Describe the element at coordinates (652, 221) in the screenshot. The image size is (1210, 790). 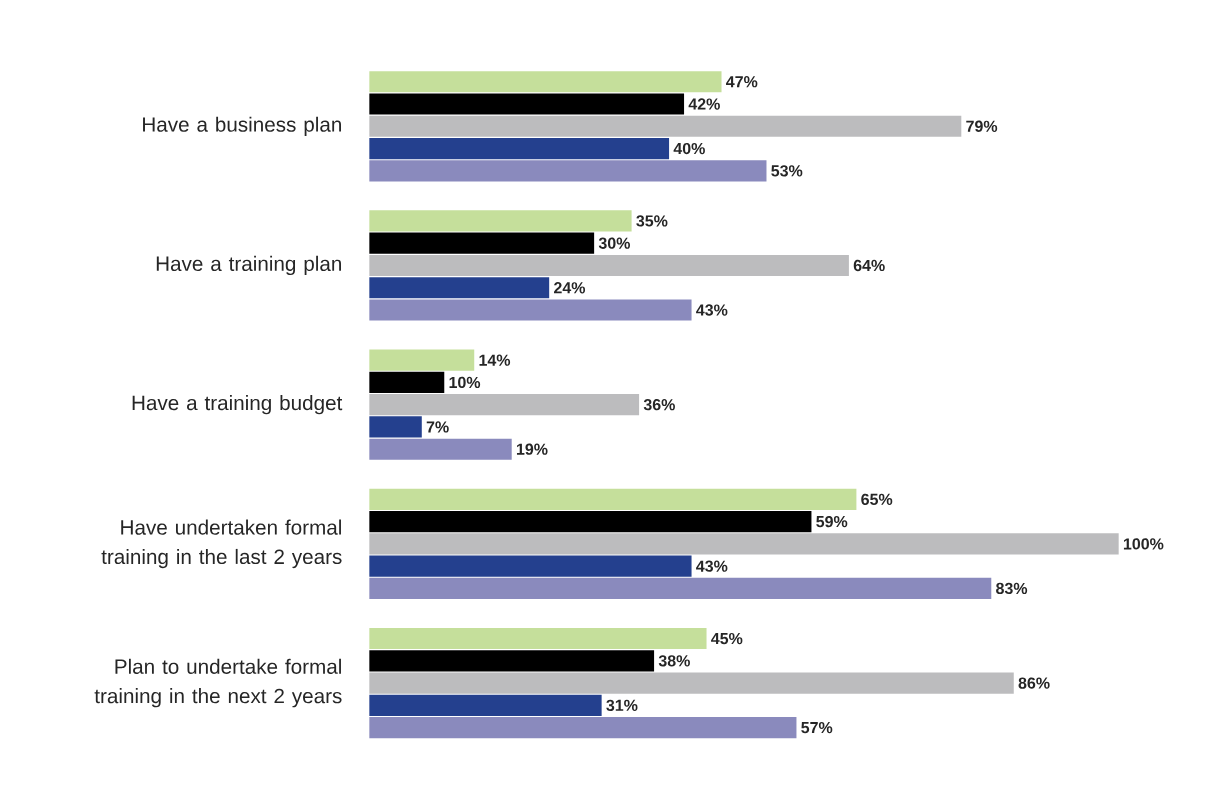
I see `data-label: 35%` at that location.